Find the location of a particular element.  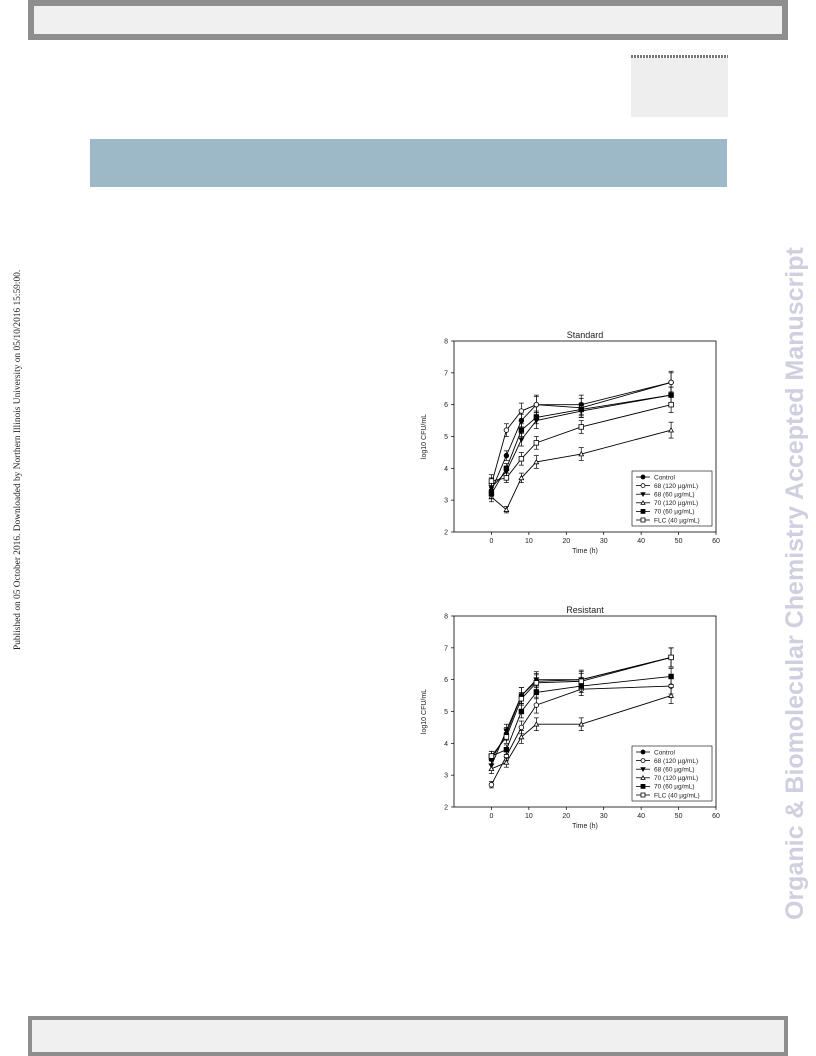

chart-title: Standard is located at coordinates (585, 335).